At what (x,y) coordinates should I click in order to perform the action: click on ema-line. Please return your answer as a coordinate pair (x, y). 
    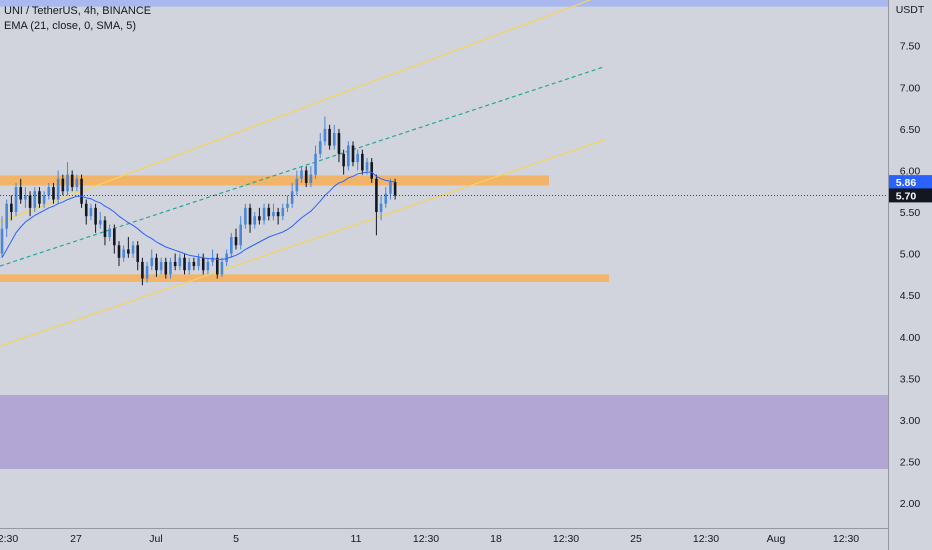
    Looking at the image, I should click on (198, 215).